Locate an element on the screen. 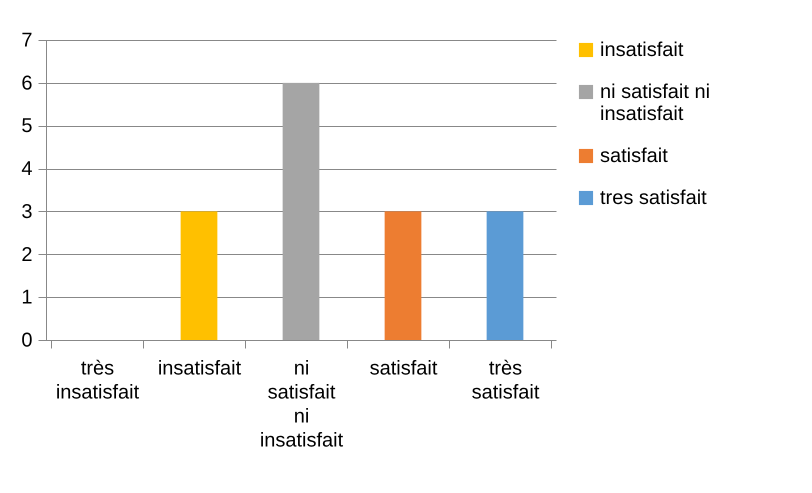 The image size is (812, 493). legend-label: satisfait is located at coordinates (634, 156).